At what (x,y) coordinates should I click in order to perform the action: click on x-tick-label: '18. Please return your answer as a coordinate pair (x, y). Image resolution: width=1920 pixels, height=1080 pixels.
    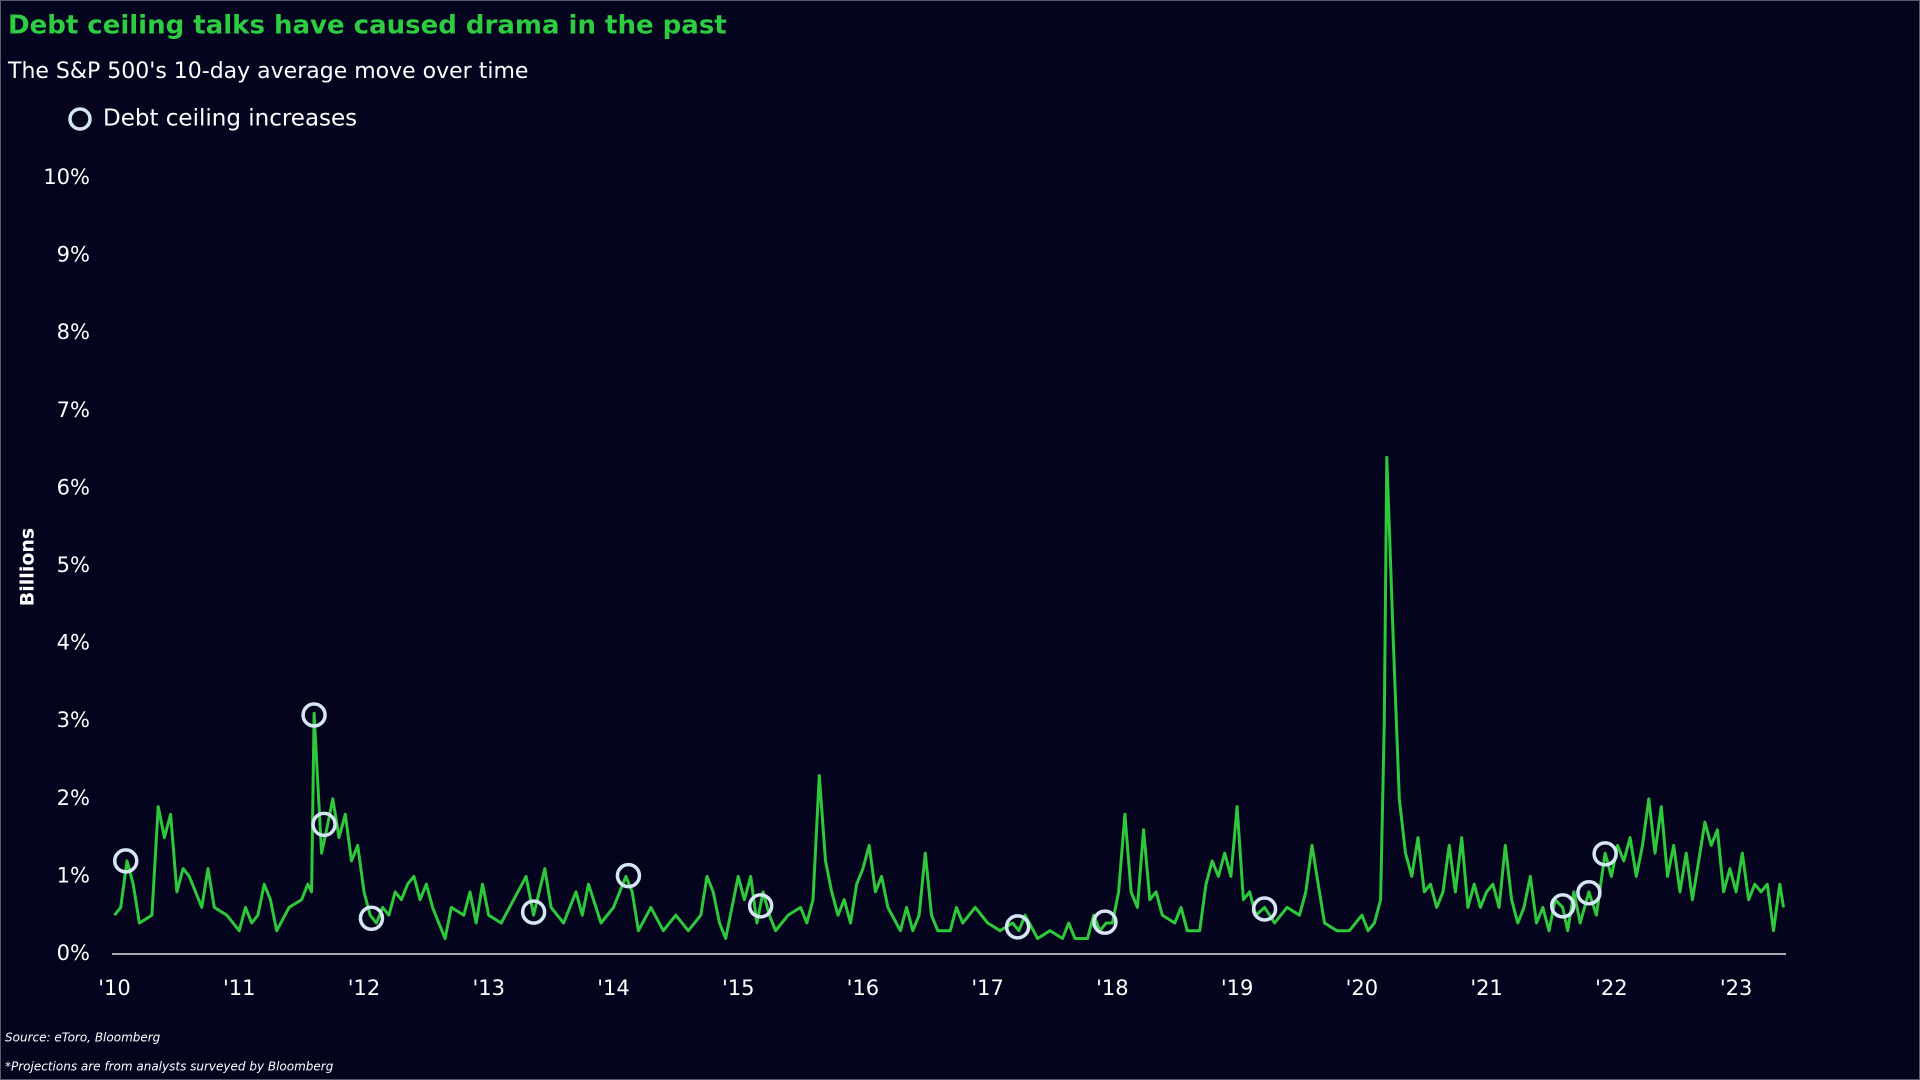
    Looking at the image, I should click on (1112, 988).